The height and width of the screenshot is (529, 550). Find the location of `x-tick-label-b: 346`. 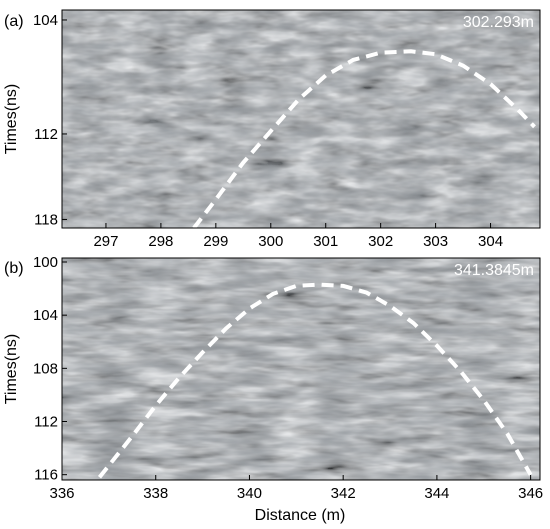

x-tick-label-b: 346 is located at coordinates (530, 493).